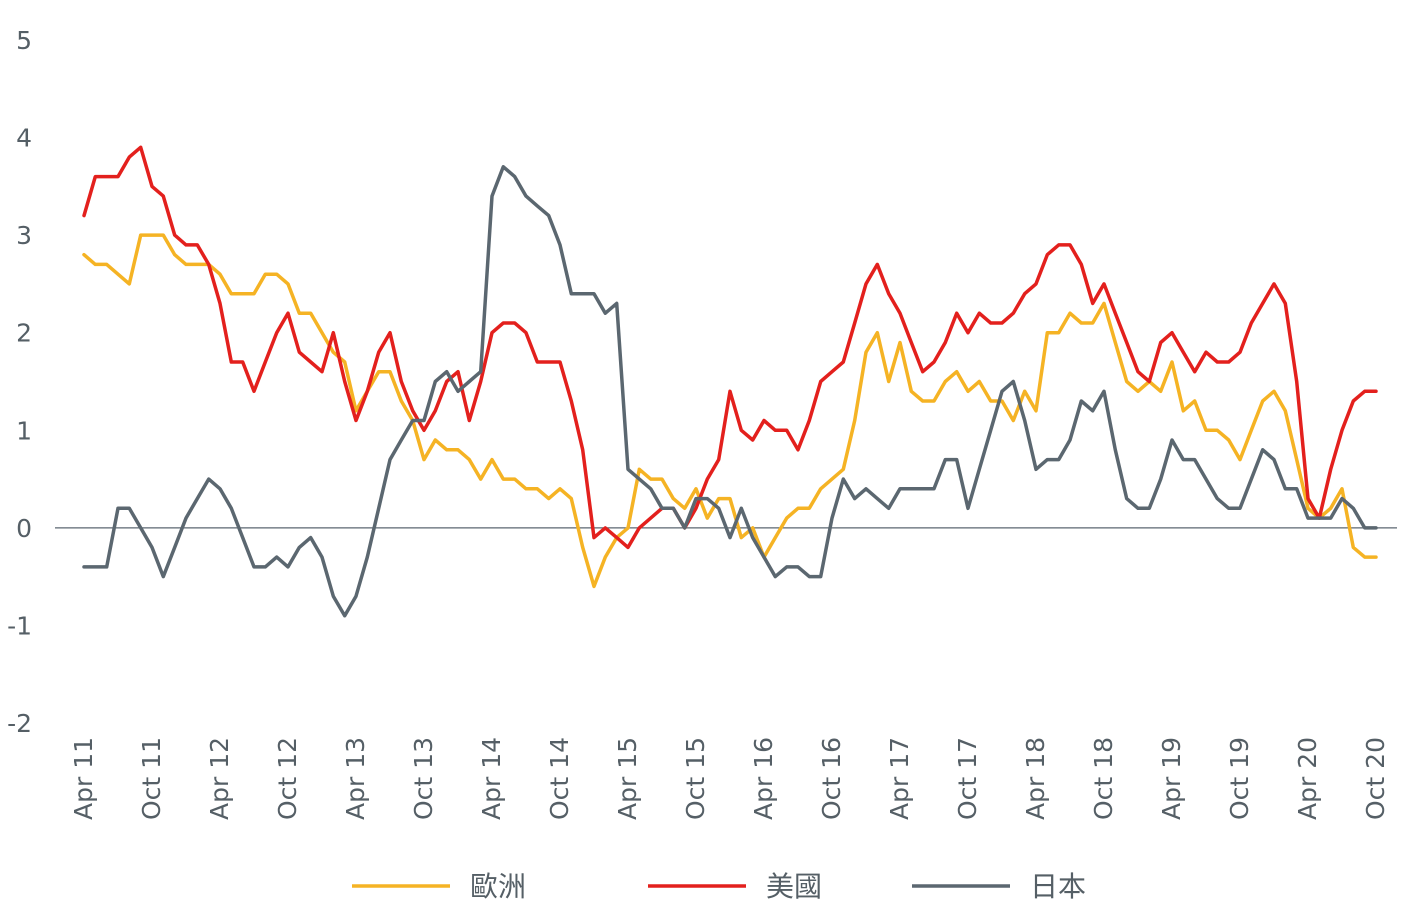  I want to click on x-tick-label: Apr 18, so click(1035, 778).